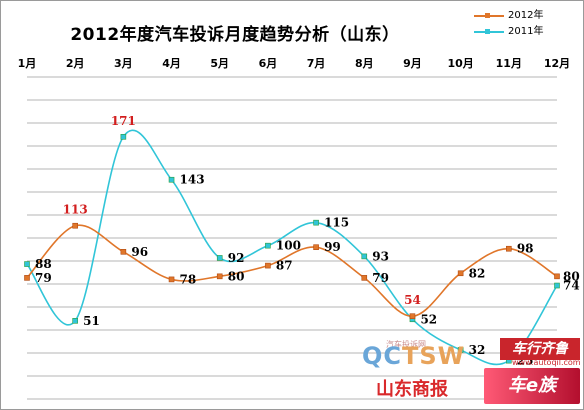 The height and width of the screenshot is (410, 584). I want to click on data-label: 87, so click(284, 266).